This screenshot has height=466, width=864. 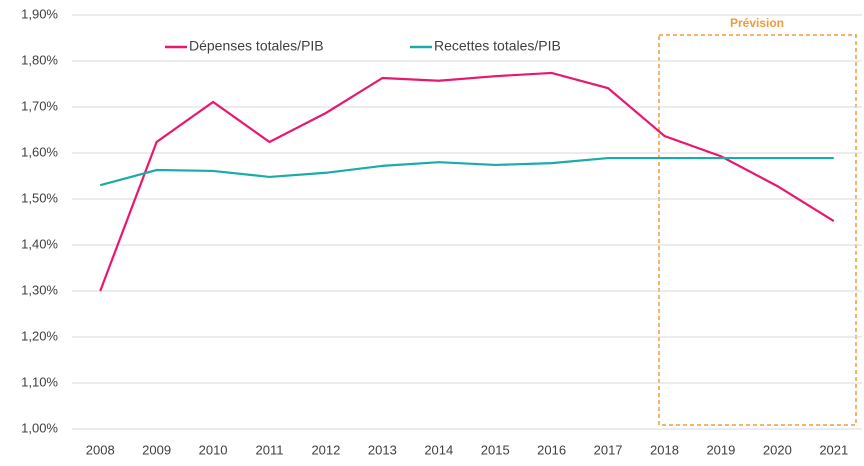 I want to click on x-tick-label: 2017, so click(x=608, y=449).